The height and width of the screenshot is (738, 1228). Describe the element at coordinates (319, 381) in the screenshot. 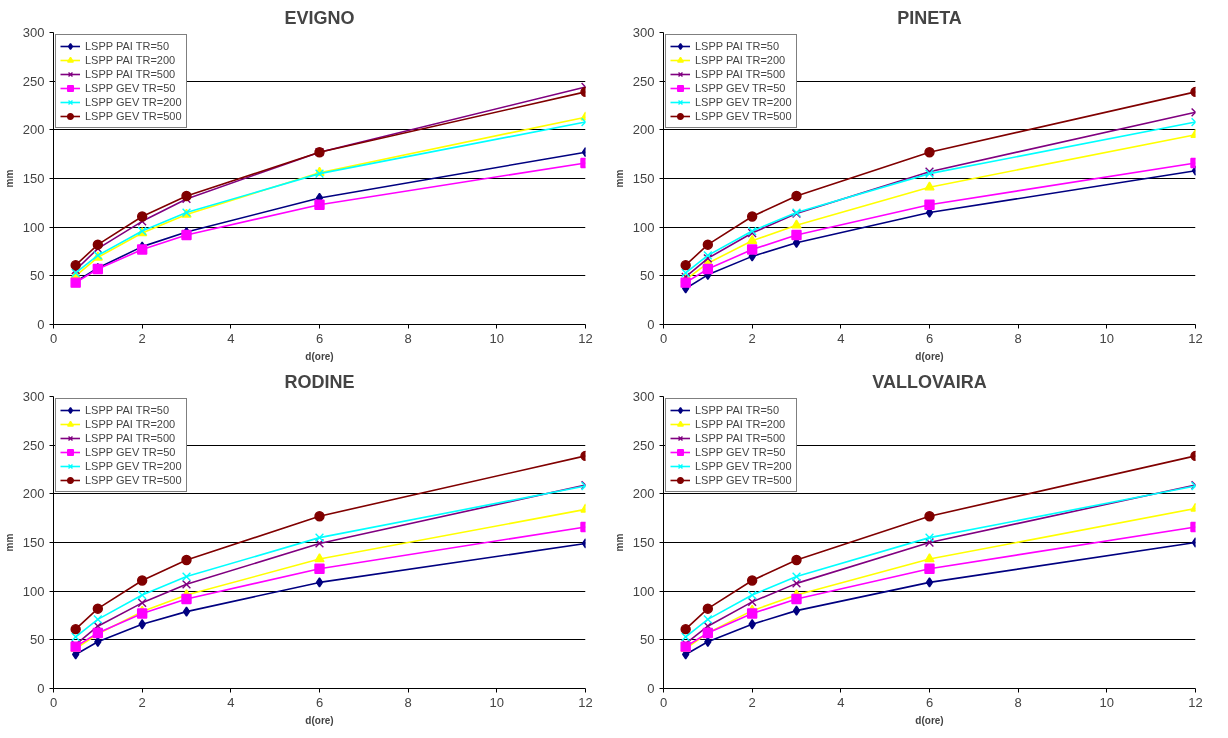

I see `chart-title: RODINE` at that location.